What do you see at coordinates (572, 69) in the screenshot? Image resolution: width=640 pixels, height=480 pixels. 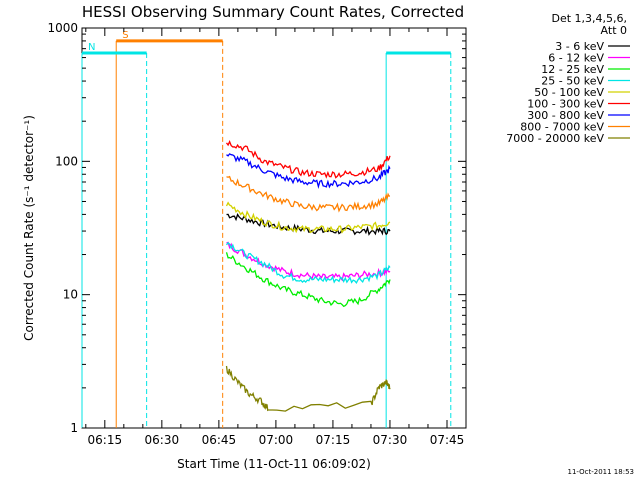 I see `legend-label: 12 - 25 keV` at bounding box center [572, 69].